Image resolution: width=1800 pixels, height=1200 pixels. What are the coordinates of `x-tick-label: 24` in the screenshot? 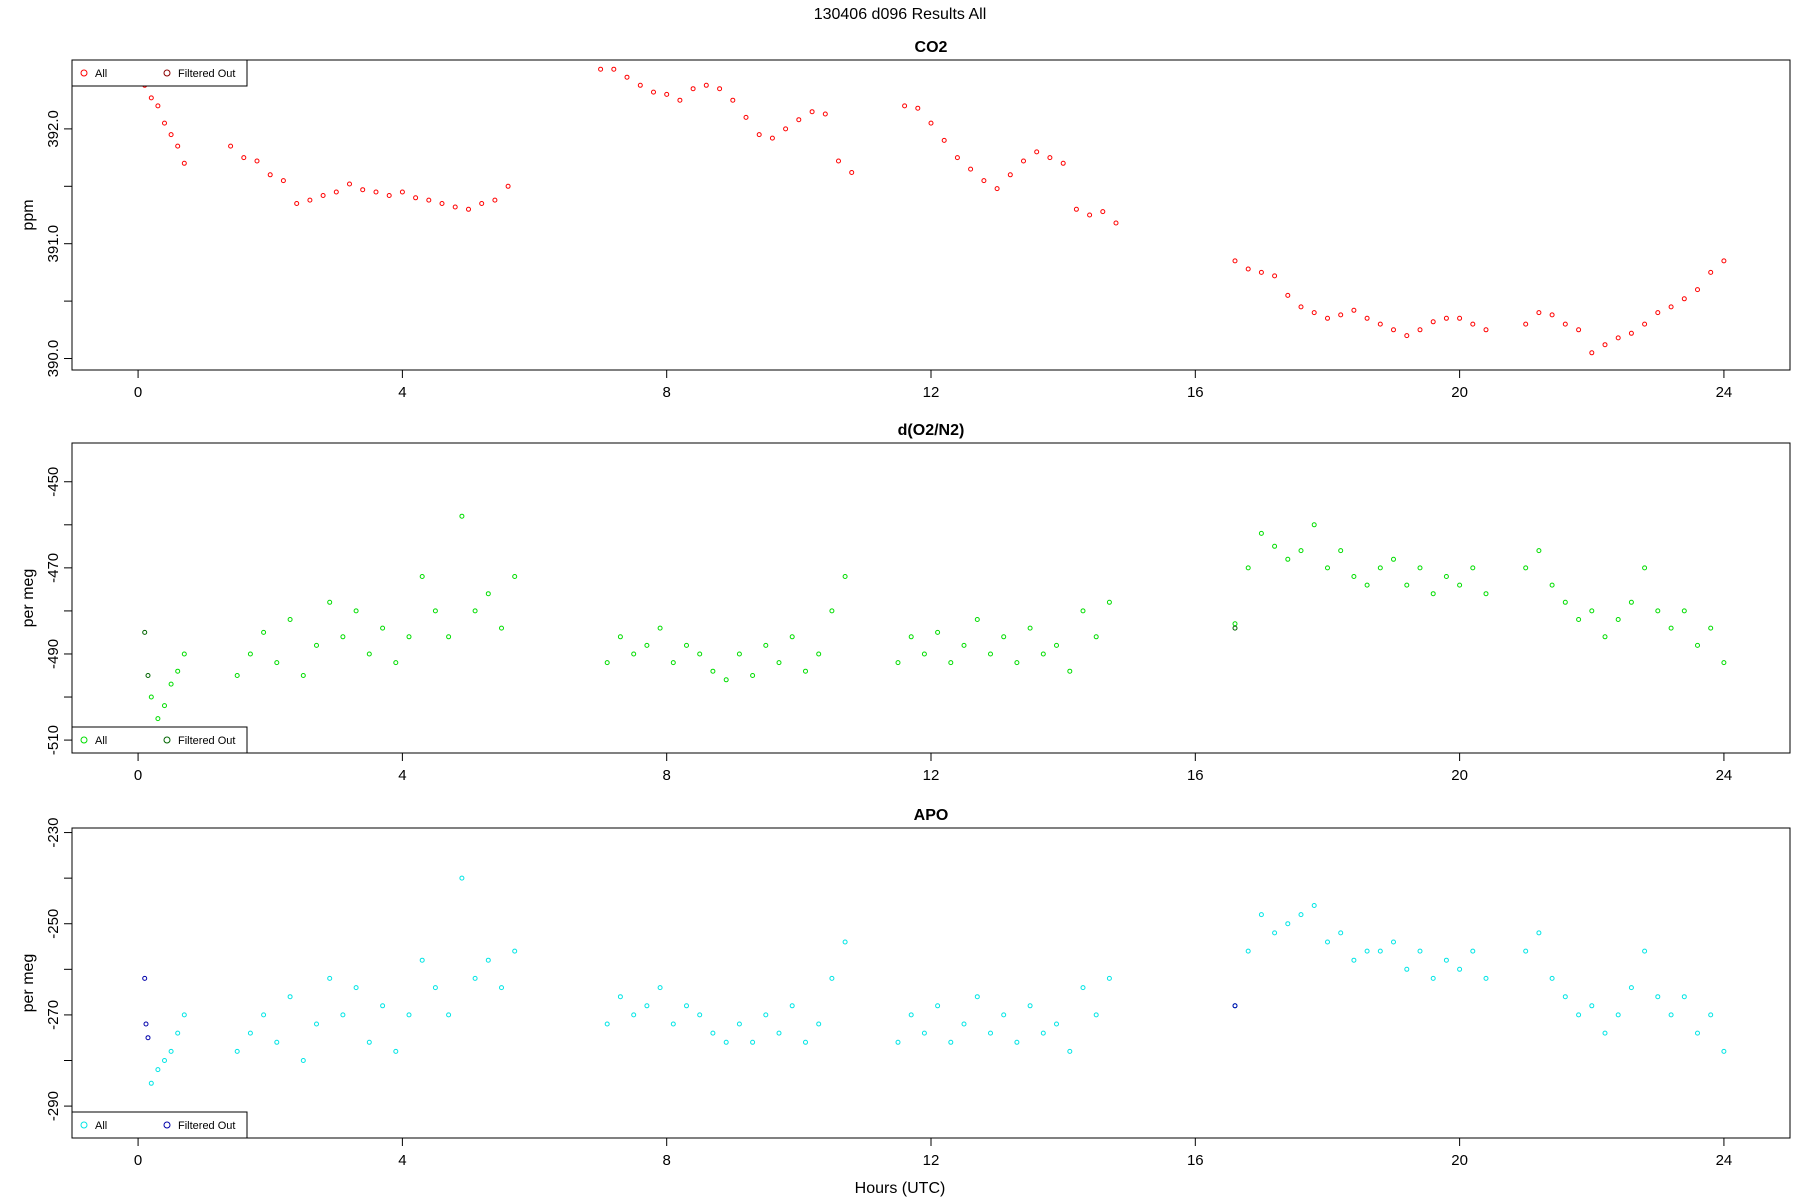 It's located at (1724, 392).